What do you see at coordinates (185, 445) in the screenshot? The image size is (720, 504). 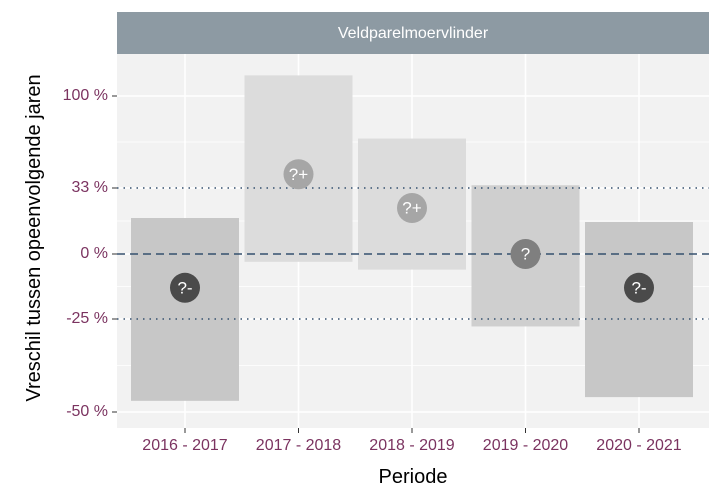 I see `x-tick-label: 2016 - 2017` at bounding box center [185, 445].